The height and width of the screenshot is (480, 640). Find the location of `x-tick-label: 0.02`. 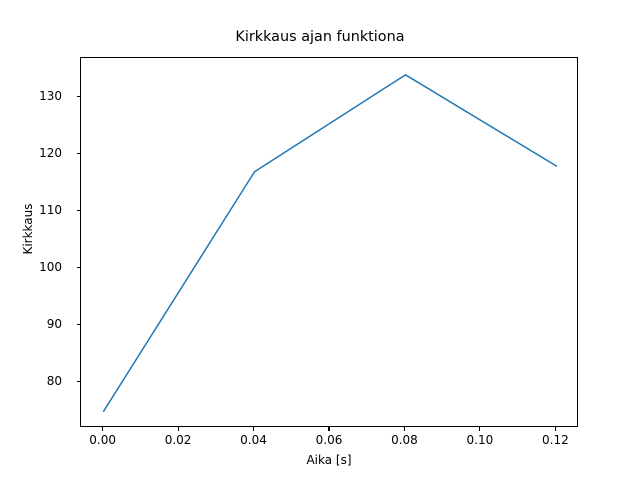

x-tick-label: 0.02 is located at coordinates (178, 440).